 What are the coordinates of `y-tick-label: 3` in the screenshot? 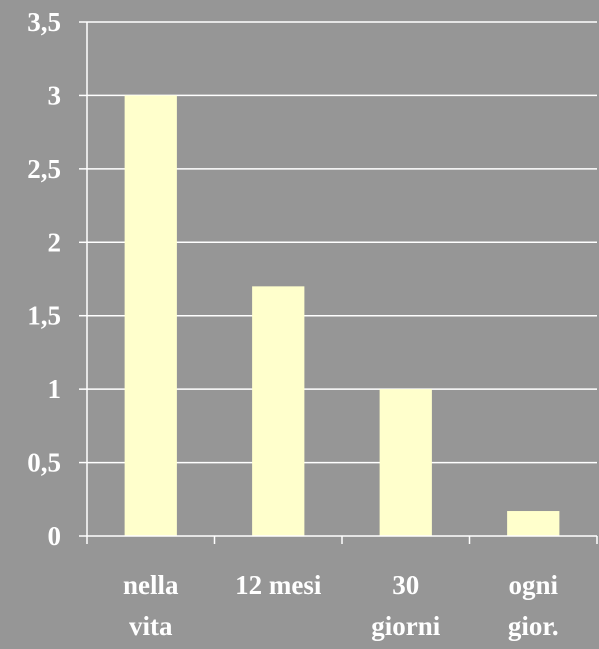 It's located at (55, 95).